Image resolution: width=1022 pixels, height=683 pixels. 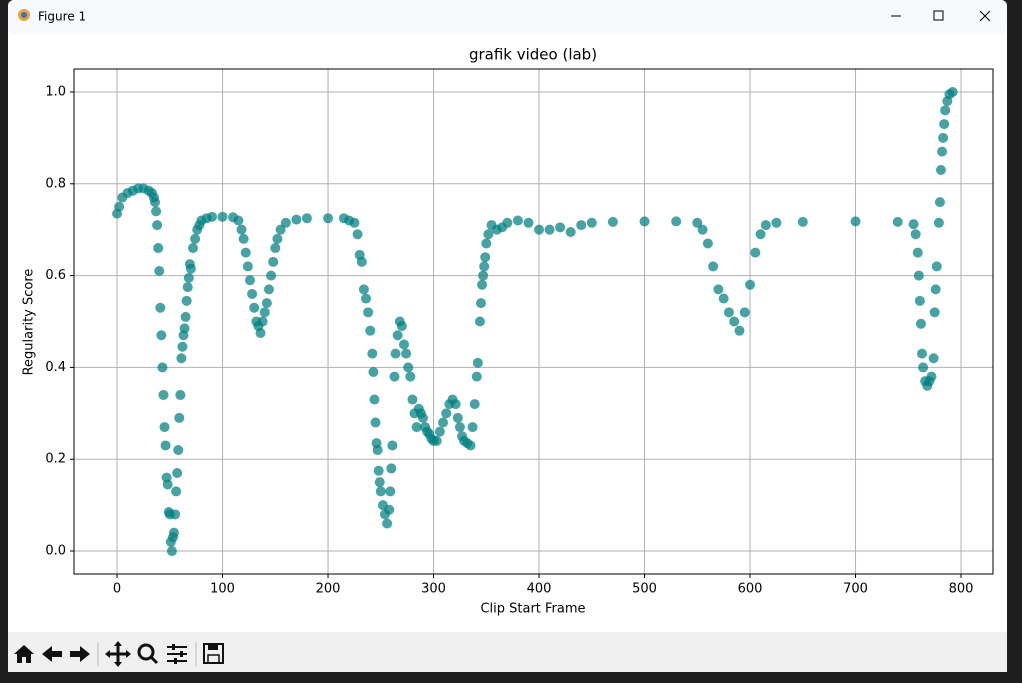 What do you see at coordinates (62, 17) in the screenshot?
I see `window-title: Figure 1` at bounding box center [62, 17].